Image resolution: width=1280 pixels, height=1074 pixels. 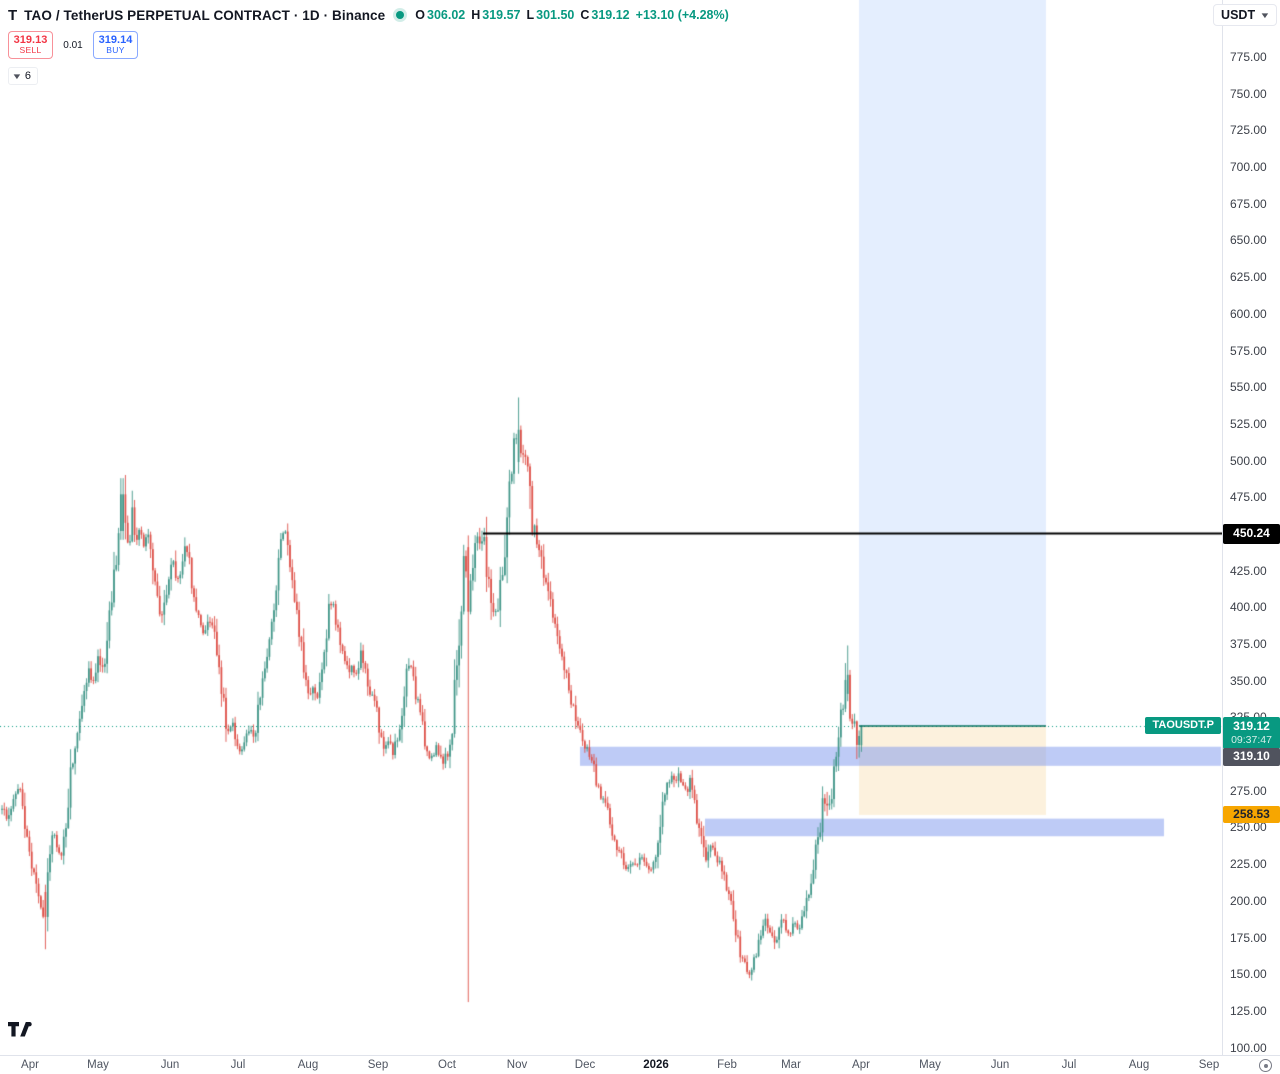 What do you see at coordinates (1248, 57) in the screenshot?
I see `price-tick: 775.00` at bounding box center [1248, 57].